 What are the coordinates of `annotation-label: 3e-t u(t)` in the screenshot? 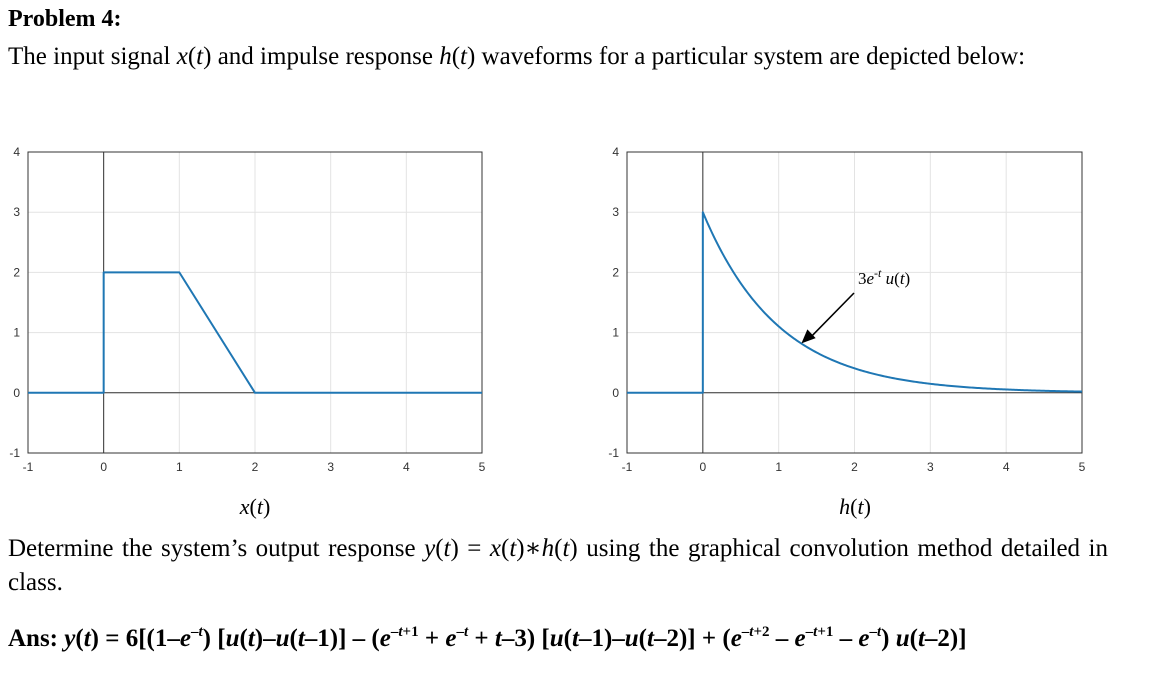 It's located at (884, 277).